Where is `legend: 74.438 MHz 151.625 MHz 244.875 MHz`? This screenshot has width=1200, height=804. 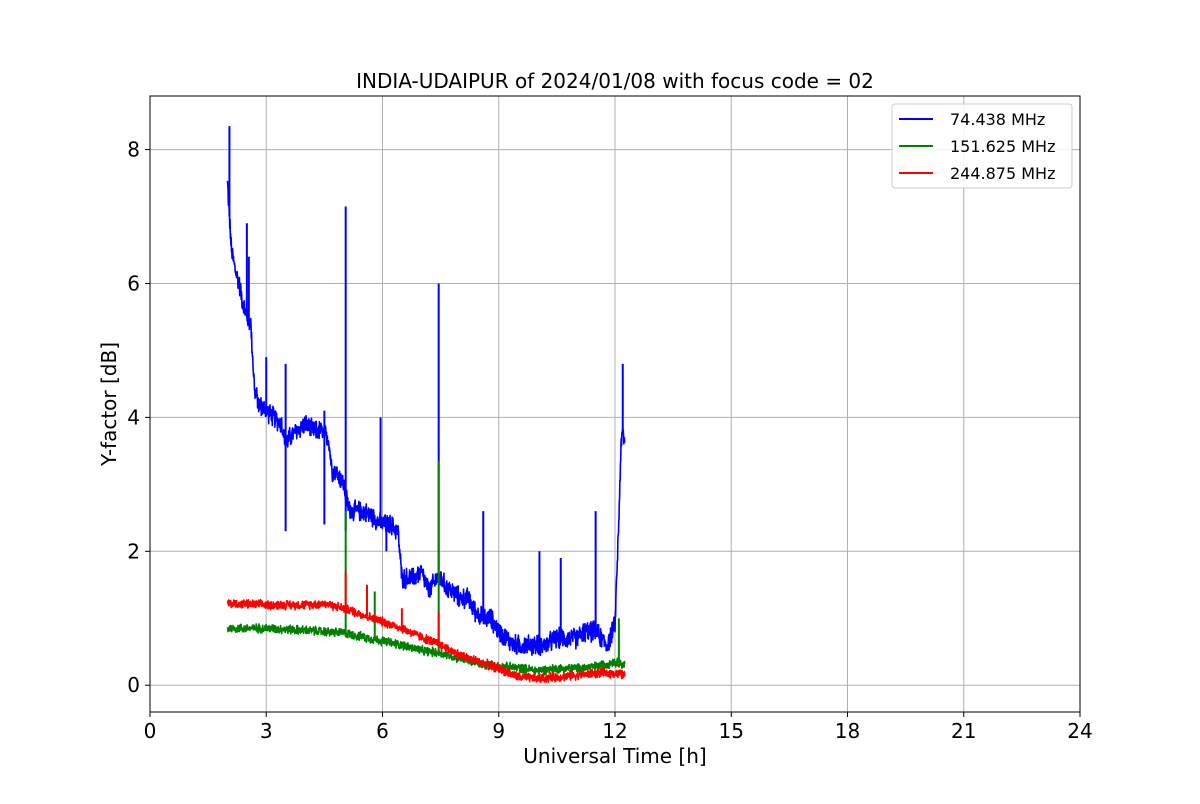 legend: 74.438 MHz 151.625 MHz 244.875 MHz is located at coordinates (982, 146).